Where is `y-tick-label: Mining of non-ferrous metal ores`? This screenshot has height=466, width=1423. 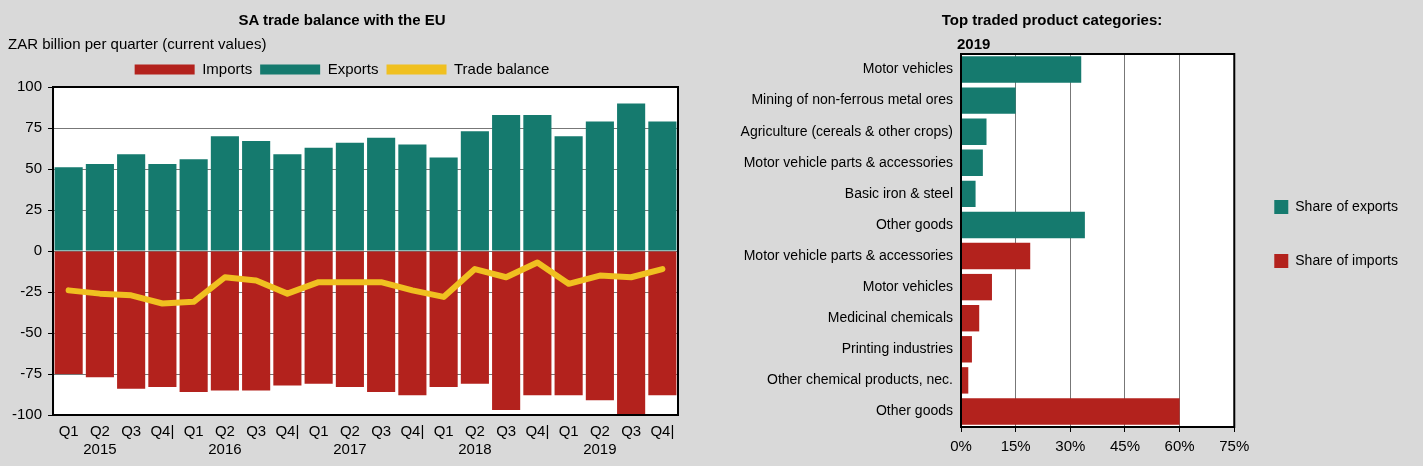
y-tick-label: Mining of non-ferrous metal ores is located at coordinates (852, 99).